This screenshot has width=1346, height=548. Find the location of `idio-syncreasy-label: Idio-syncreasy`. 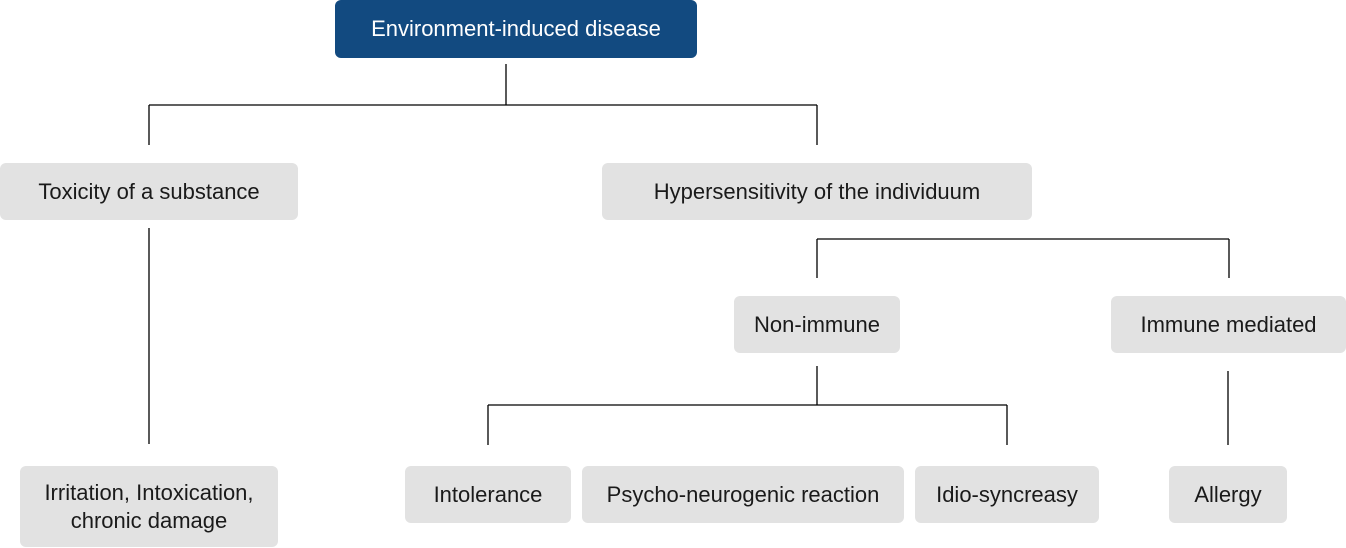

idio-syncreasy-label: Idio-syncreasy is located at coordinates (1007, 494).